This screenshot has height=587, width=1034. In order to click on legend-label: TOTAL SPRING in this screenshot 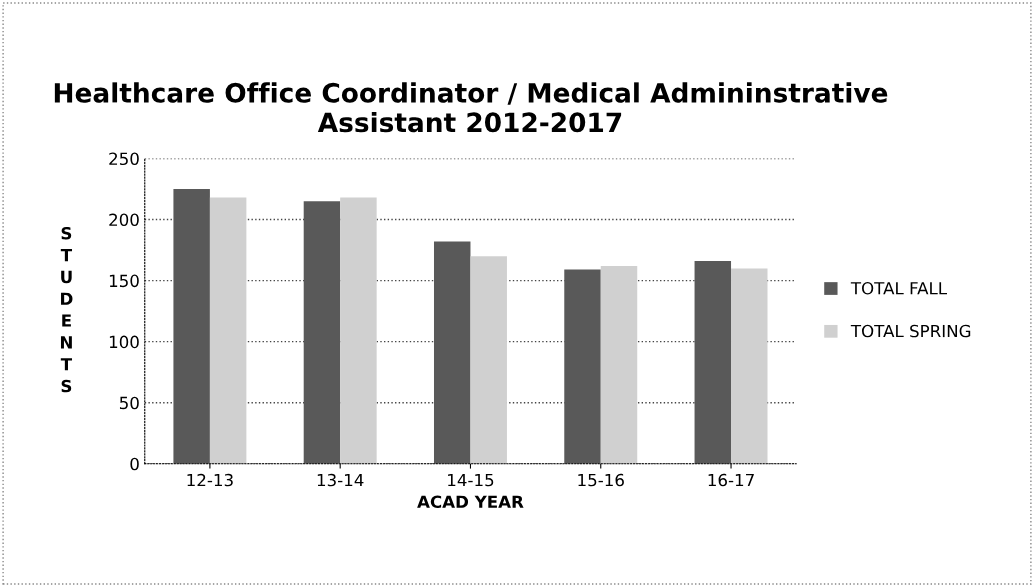, I will do `click(910, 331)`.